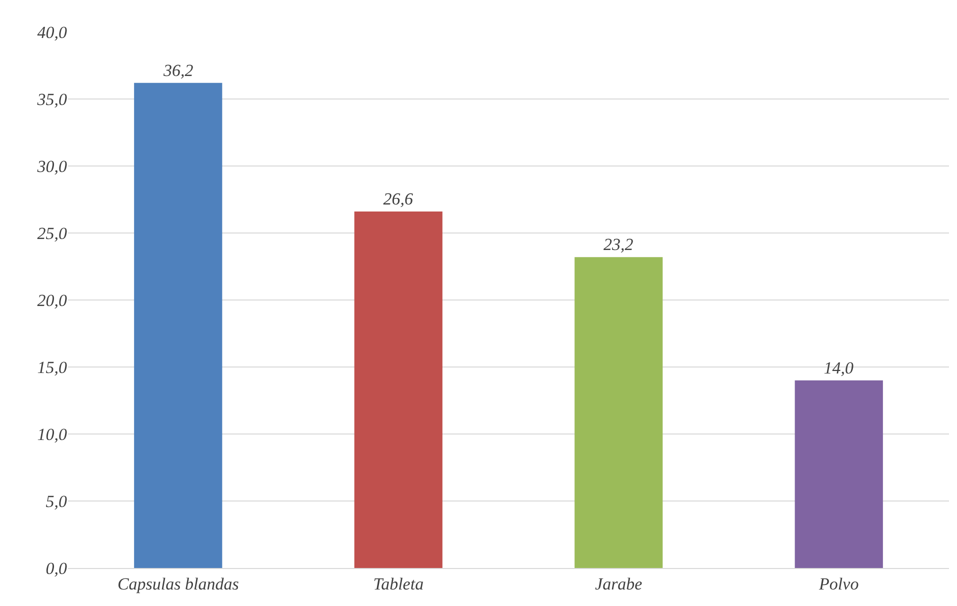 The image size is (957, 606). Describe the element at coordinates (52, 300) in the screenshot. I see `y-tick-label: 20,0` at that location.